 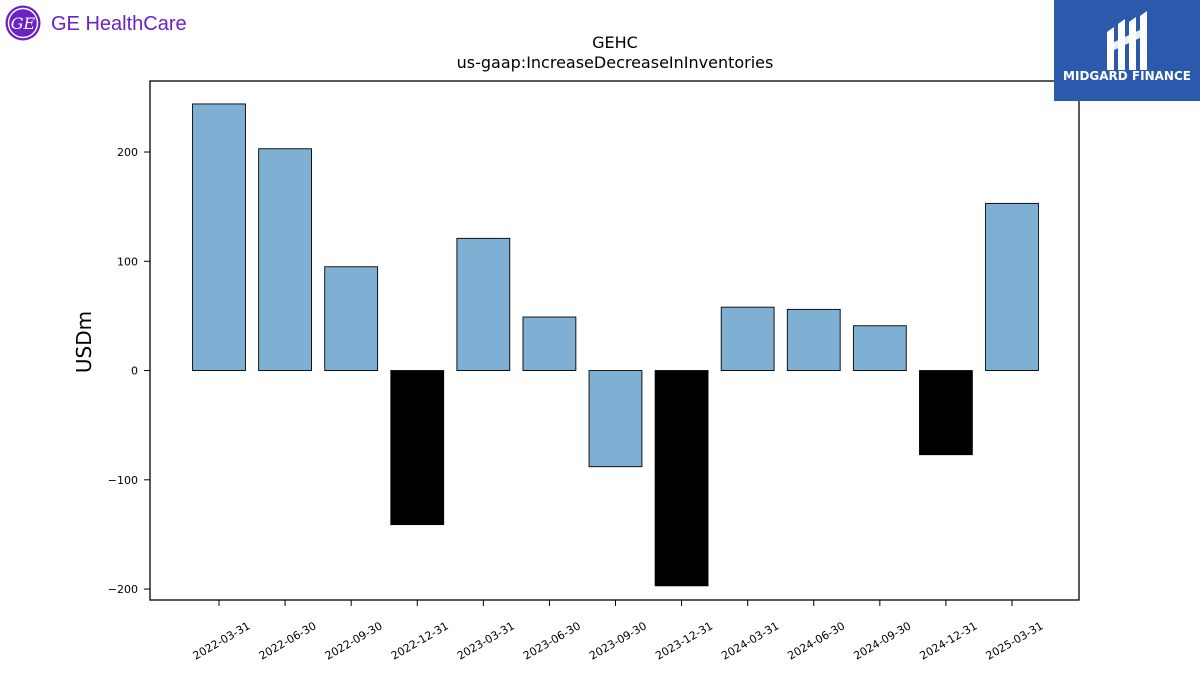 I want to click on y-axis: −200 −100 0 100 200, so click(x=129, y=371).